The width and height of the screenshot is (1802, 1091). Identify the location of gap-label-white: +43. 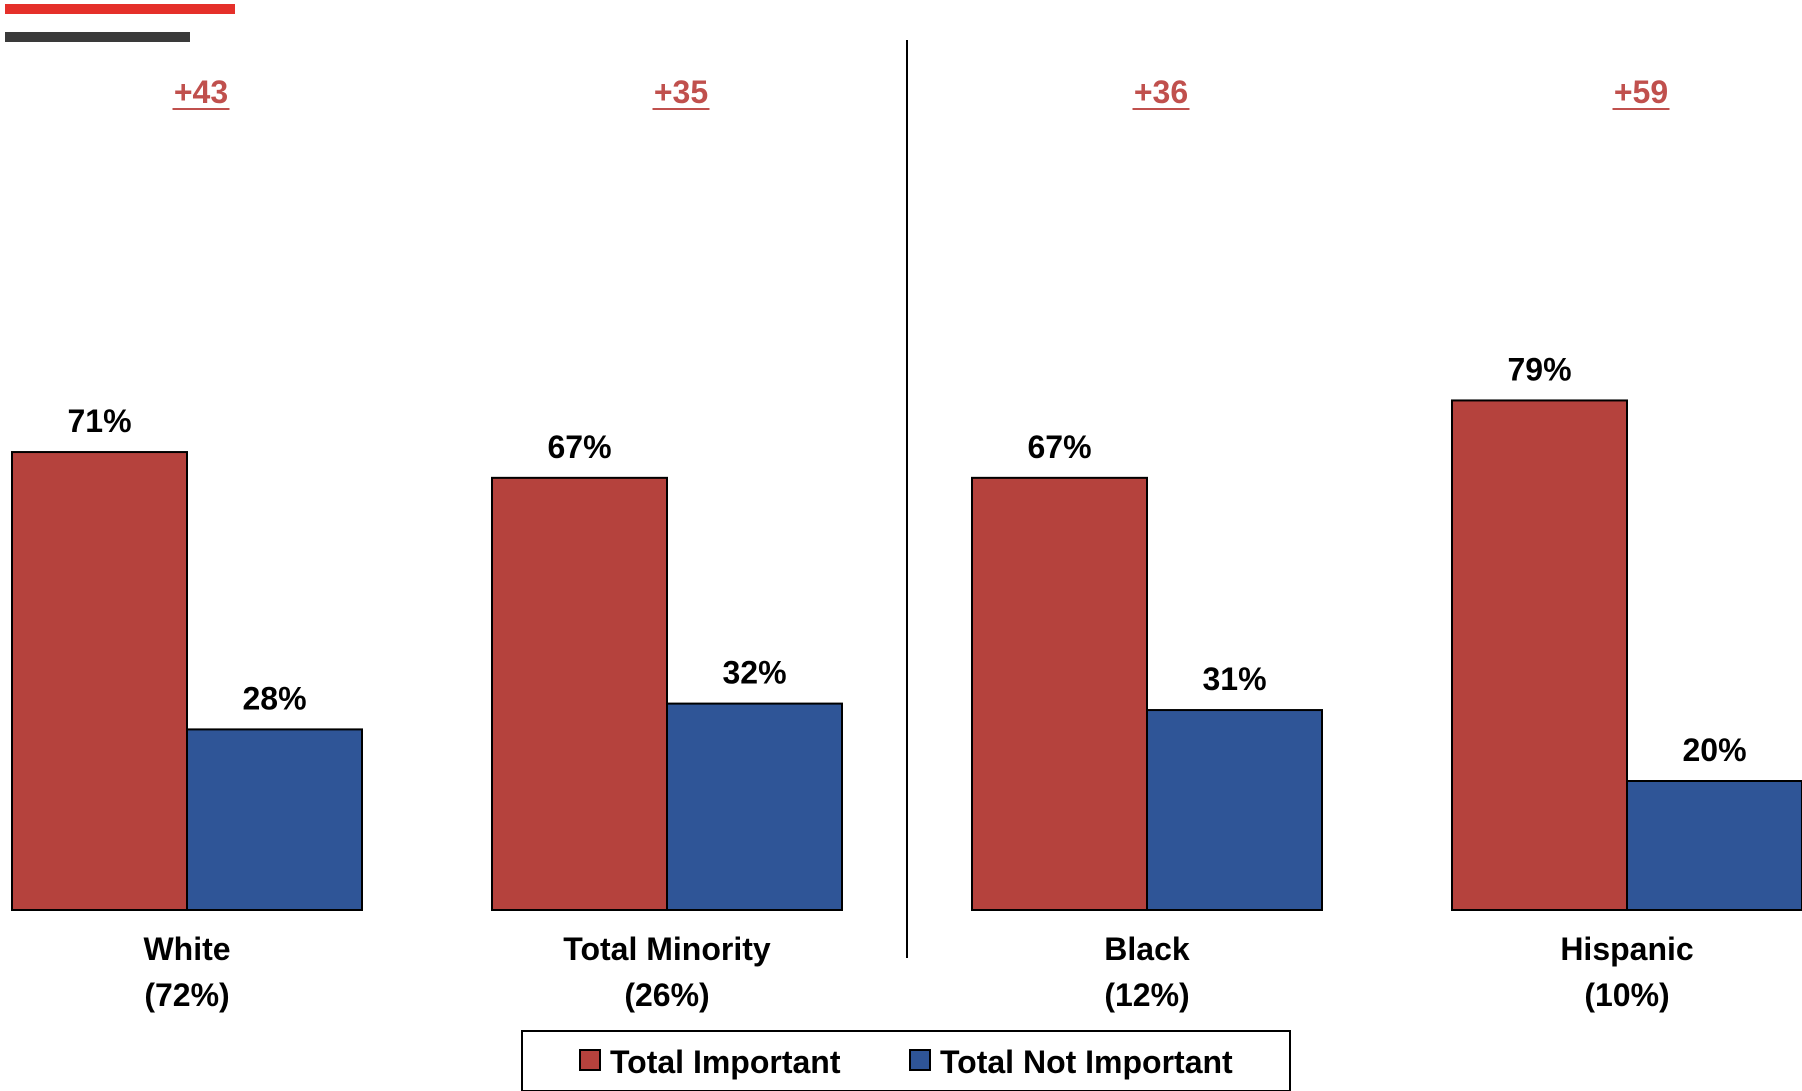
(201, 92).